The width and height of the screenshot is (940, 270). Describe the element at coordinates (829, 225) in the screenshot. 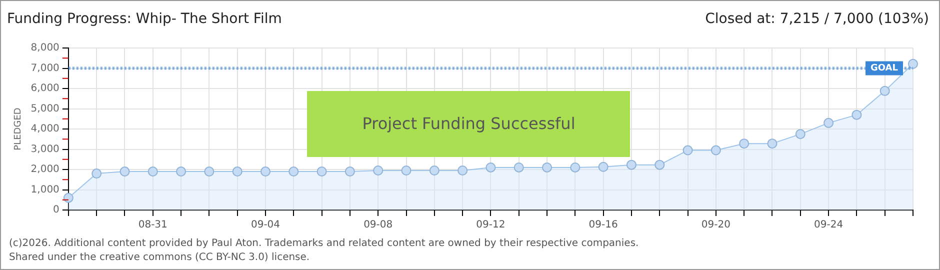

I see `x-tick-label: 09-24` at that location.